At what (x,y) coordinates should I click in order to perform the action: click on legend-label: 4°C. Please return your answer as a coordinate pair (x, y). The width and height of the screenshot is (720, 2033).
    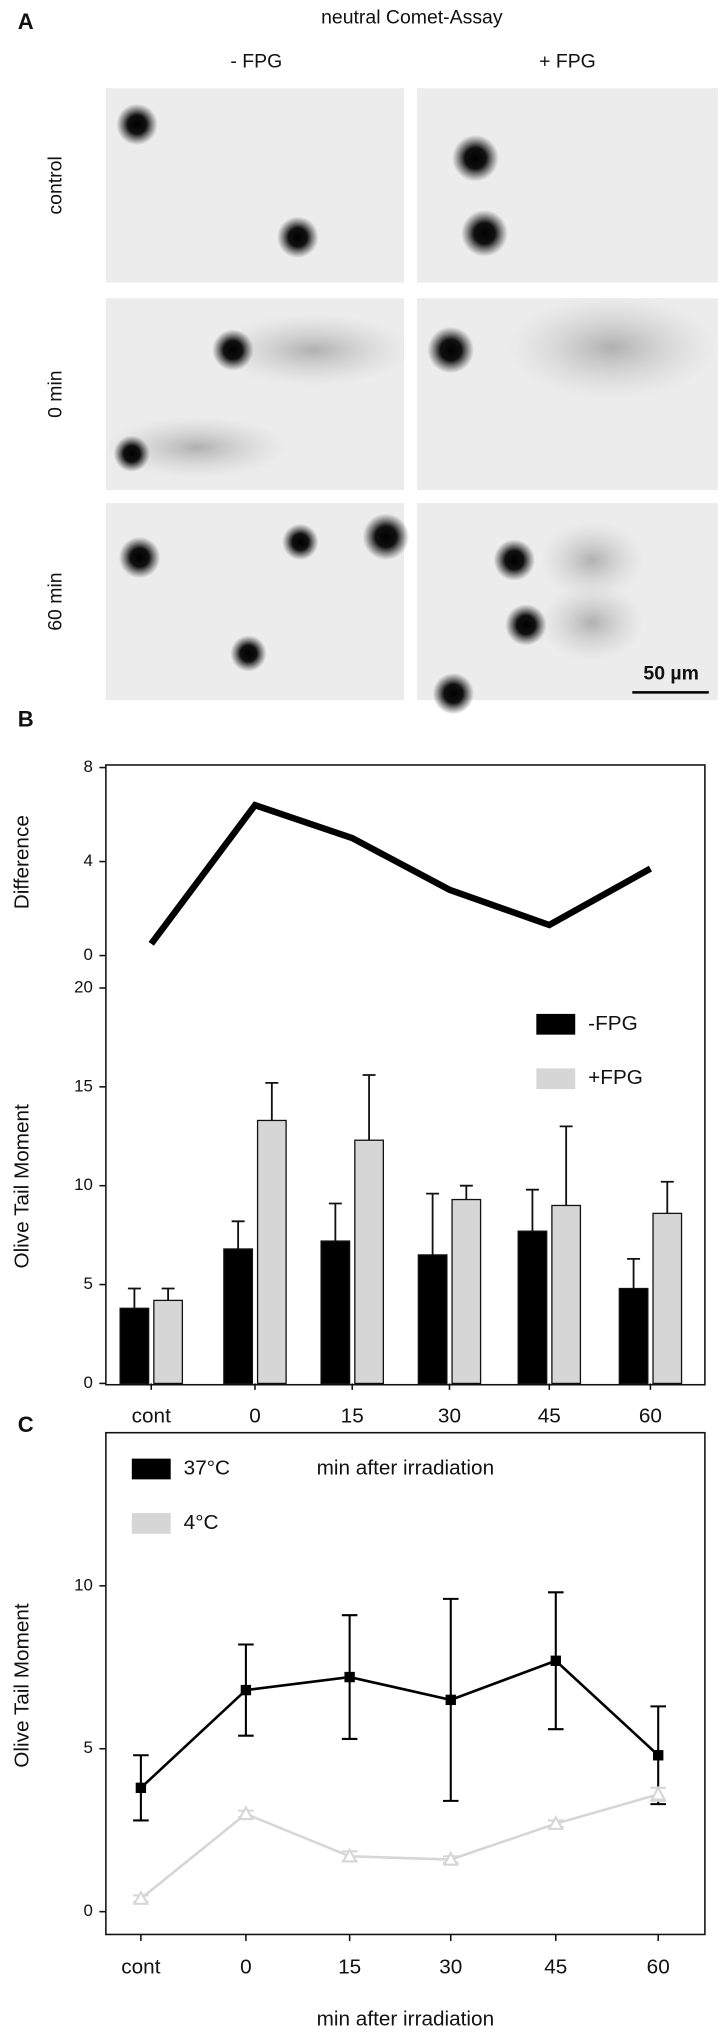
    Looking at the image, I should click on (201, 1522).